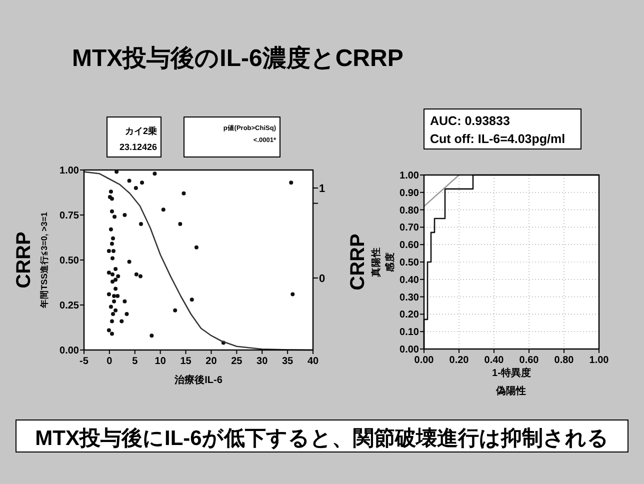 The height and width of the screenshot is (484, 644). I want to click on x-tick-label: 35, so click(288, 361).